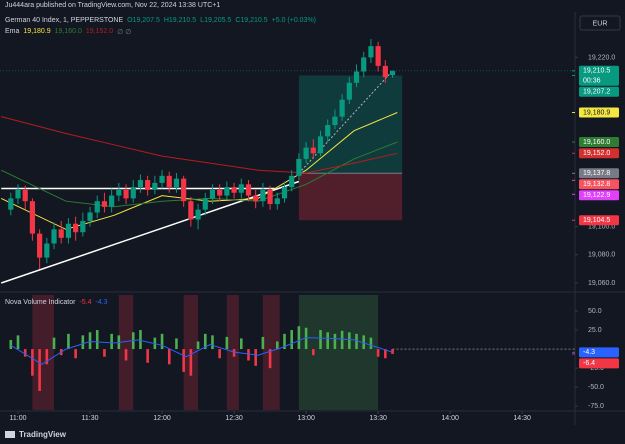 The image size is (625, 444). What do you see at coordinates (378, 418) in the screenshot?
I see `x-tick-label: 13:30` at bounding box center [378, 418].